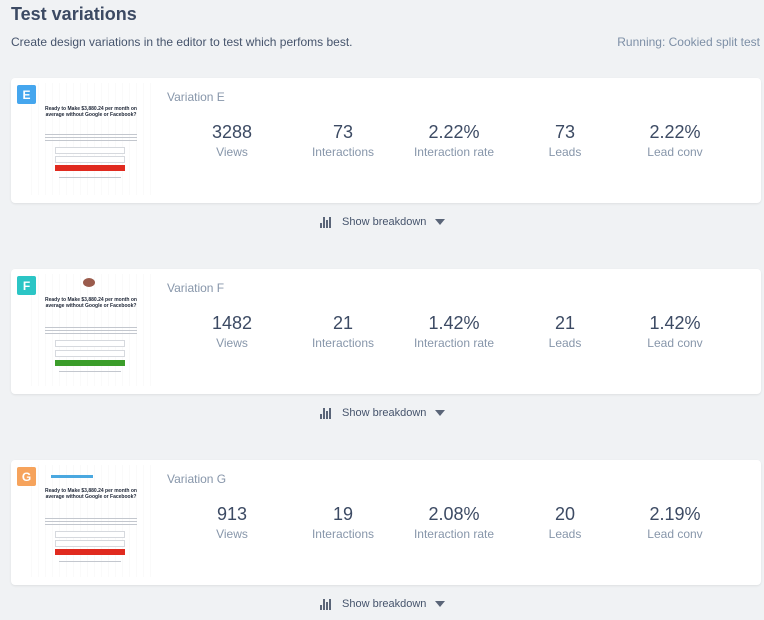  What do you see at coordinates (232, 140) in the screenshot?
I see `views-stat: 3288 Views` at bounding box center [232, 140].